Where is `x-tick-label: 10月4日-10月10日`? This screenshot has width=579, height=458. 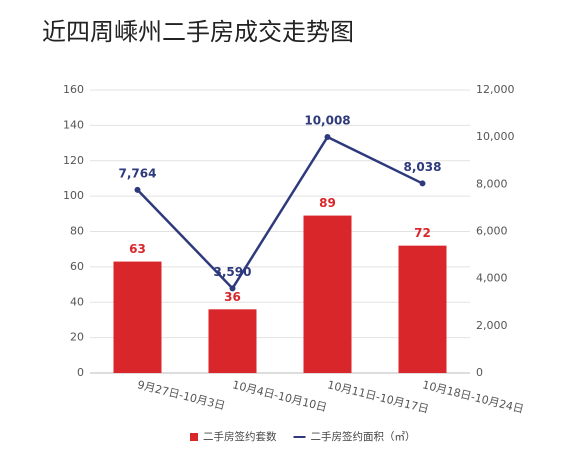
x-tick-label: 10月4日-10月10日 is located at coordinates (279, 396).